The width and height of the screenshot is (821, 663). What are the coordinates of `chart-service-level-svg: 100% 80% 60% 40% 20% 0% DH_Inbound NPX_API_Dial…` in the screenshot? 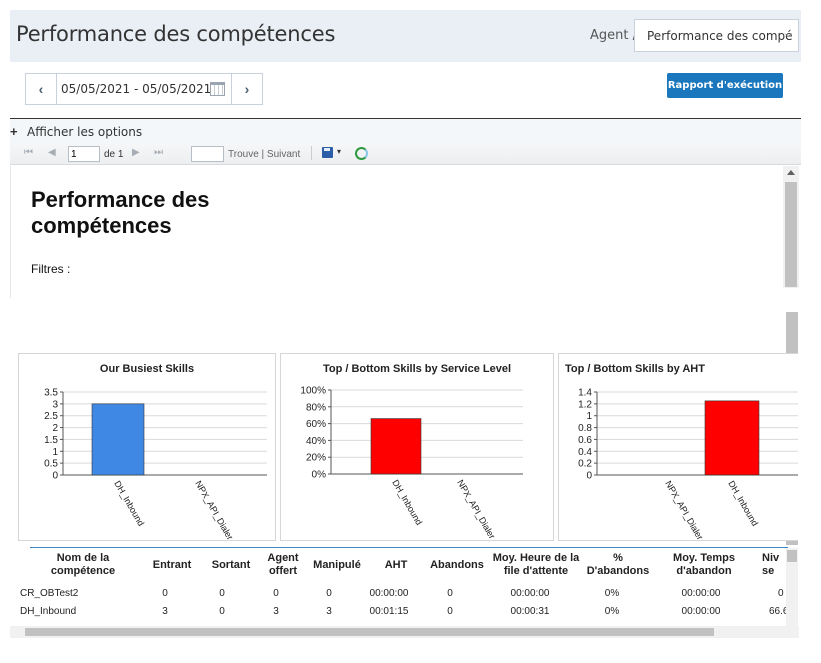 It's located at (411, 463).